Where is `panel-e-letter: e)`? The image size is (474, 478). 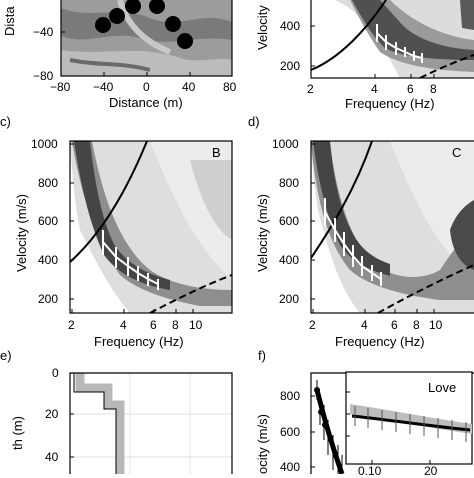
panel-e-letter: e) is located at coordinates (6, 355).